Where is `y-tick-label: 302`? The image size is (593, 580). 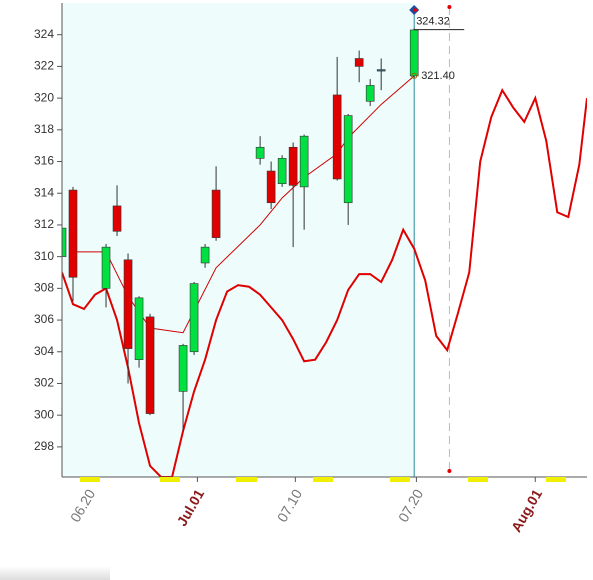 y-tick-label: 302 is located at coordinates (44, 383).